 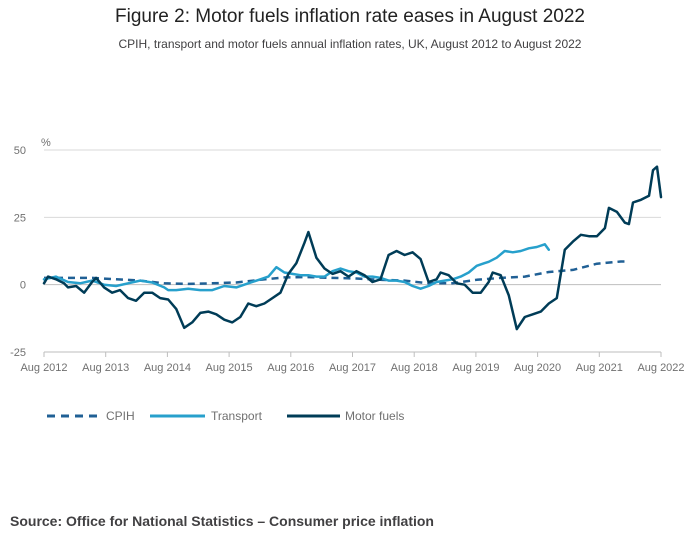 What do you see at coordinates (229, 368) in the screenshot?
I see `x-tick-label: Aug 2015` at bounding box center [229, 368].